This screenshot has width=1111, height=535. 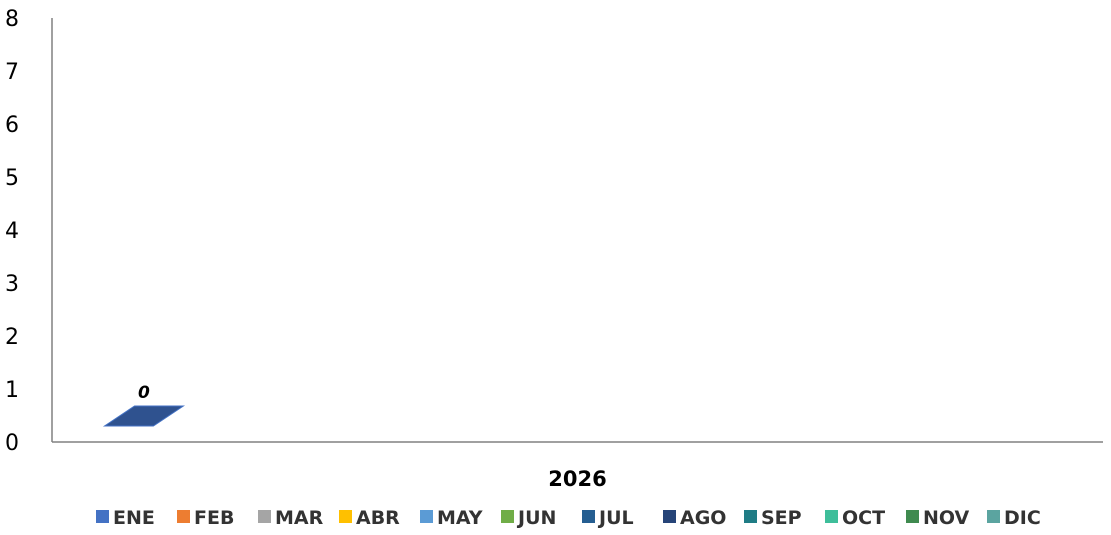 I want to click on legend-item-jun: JUN, so click(x=528, y=518).